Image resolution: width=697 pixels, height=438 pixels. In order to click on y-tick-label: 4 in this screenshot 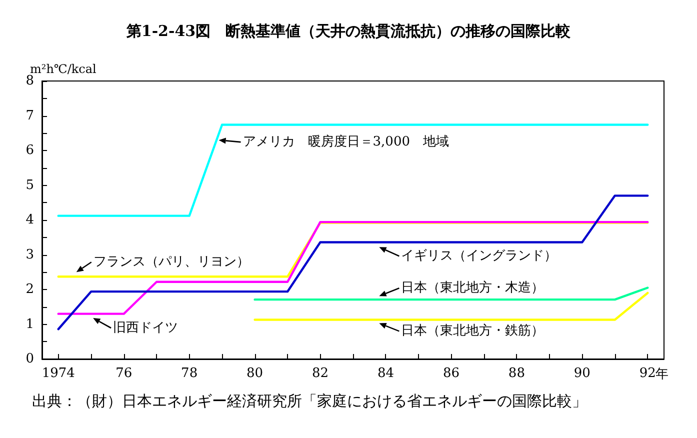, I will do `click(30, 220)`.